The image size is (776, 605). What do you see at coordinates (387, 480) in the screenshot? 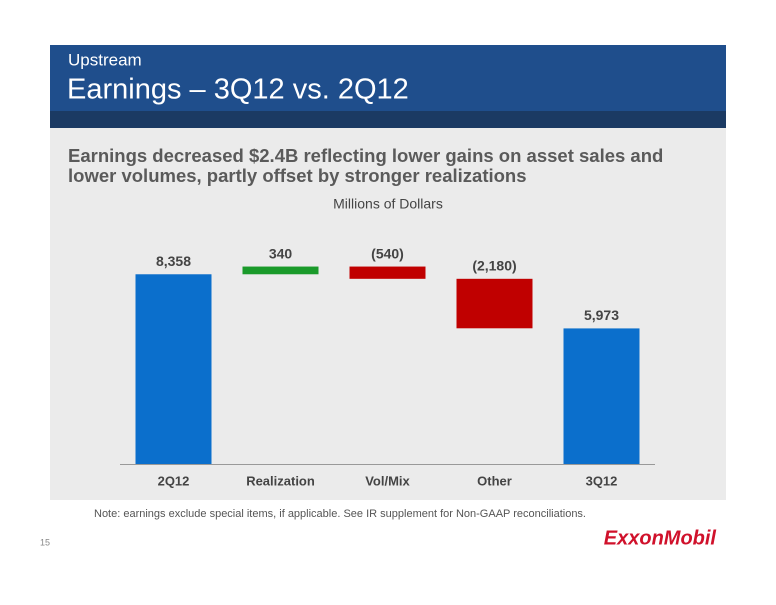
I see `x-tick-label: Vol/Mix` at bounding box center [387, 480].